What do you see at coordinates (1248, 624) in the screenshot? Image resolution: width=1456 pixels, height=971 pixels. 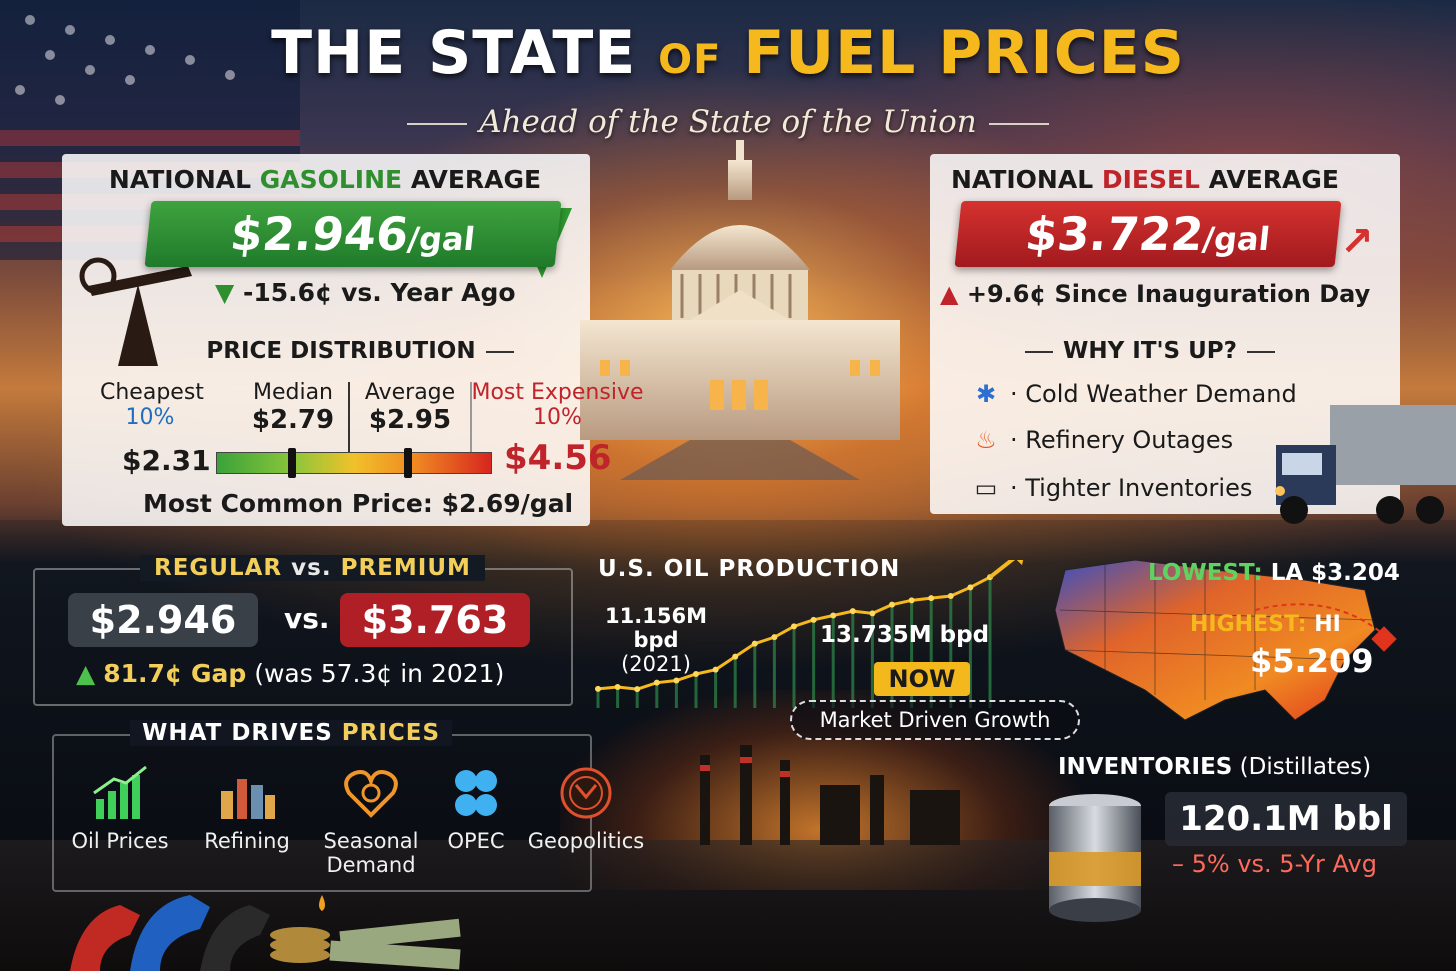 I see `highest-label: HIGHEST:` at bounding box center [1248, 624].